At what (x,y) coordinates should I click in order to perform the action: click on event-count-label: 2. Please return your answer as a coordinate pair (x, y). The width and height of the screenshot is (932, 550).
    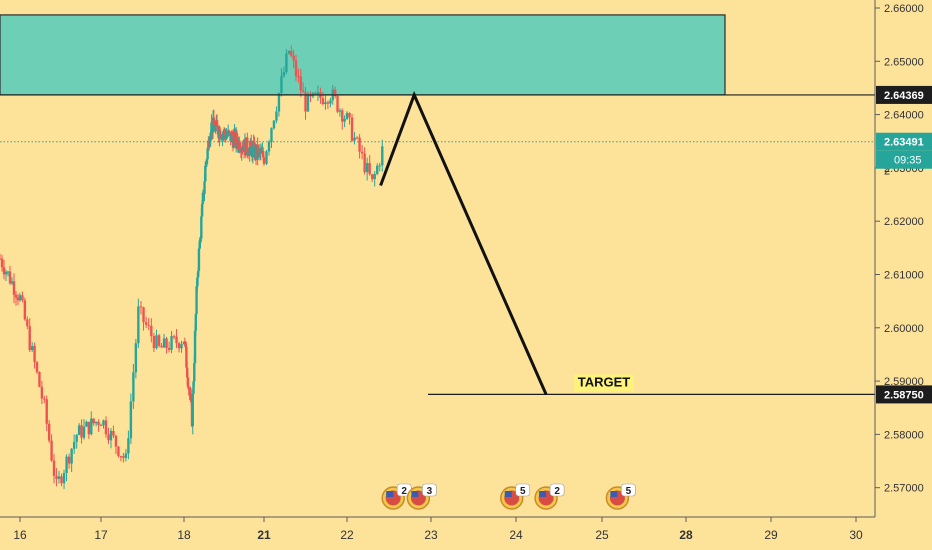
    Looking at the image, I should click on (404, 491).